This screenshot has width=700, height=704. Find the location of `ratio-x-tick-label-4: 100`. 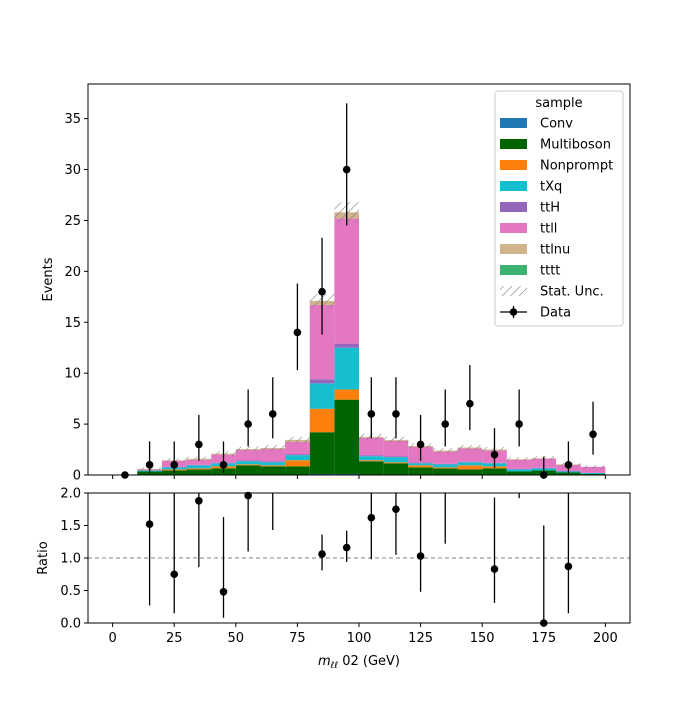

ratio-x-tick-label-4: 100 is located at coordinates (359, 638).